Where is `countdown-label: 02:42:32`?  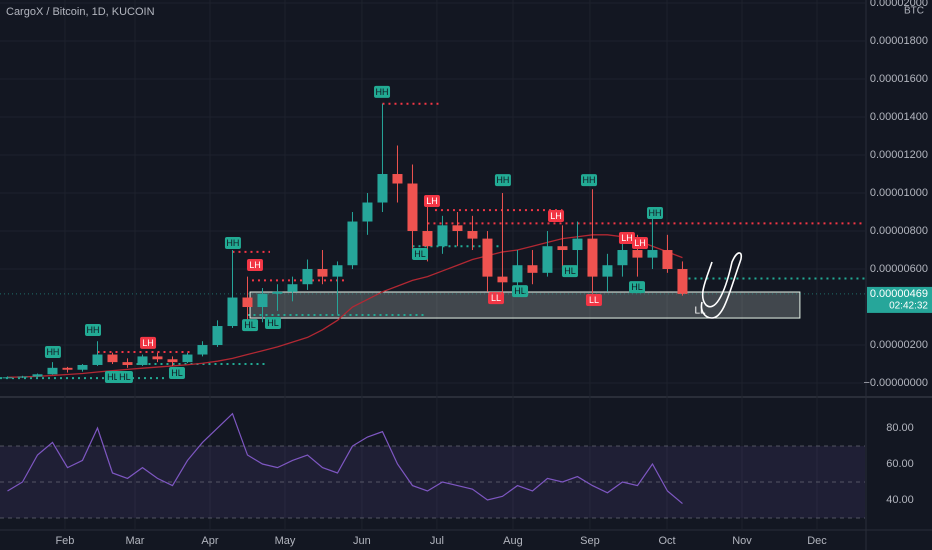 countdown-label: 02:42:32 is located at coordinates (908, 306).